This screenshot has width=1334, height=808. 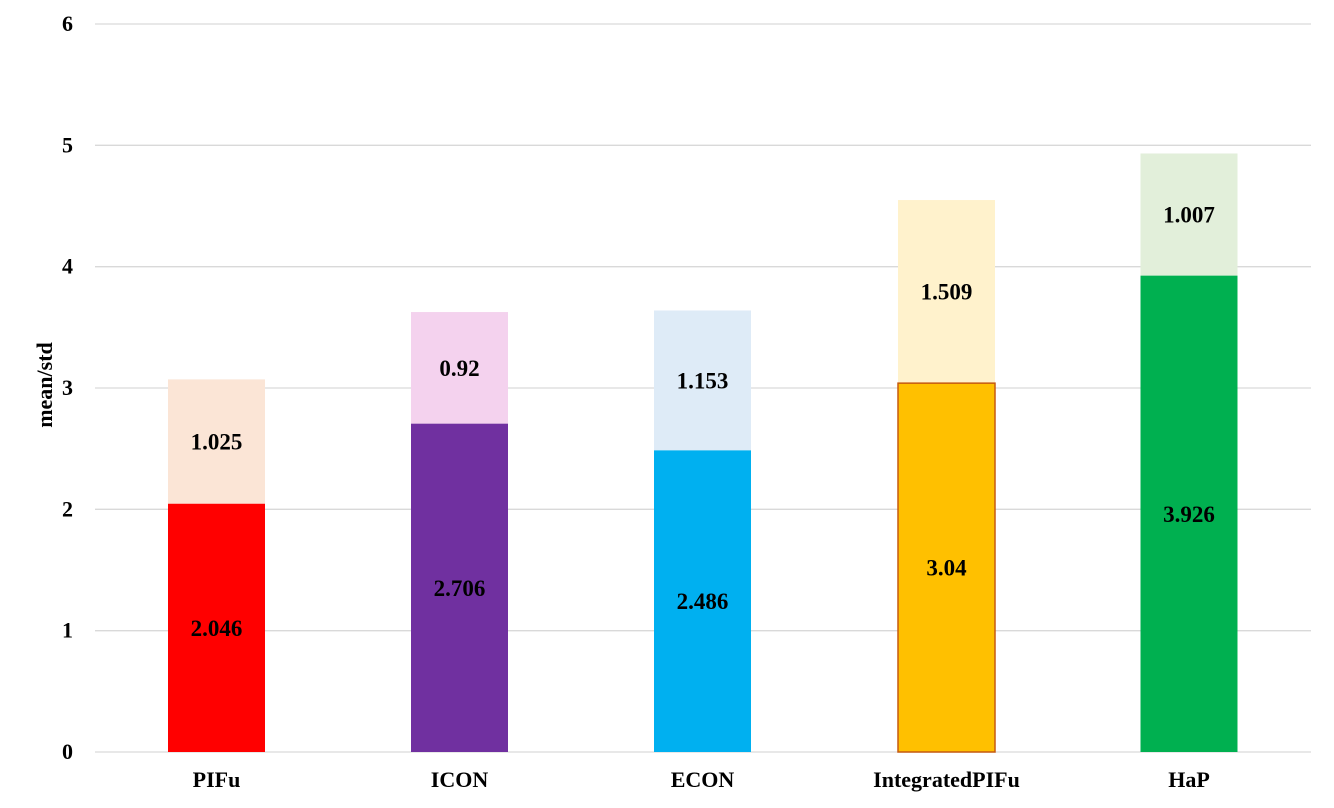 I want to click on y-tick-label: 2, so click(x=67, y=508).